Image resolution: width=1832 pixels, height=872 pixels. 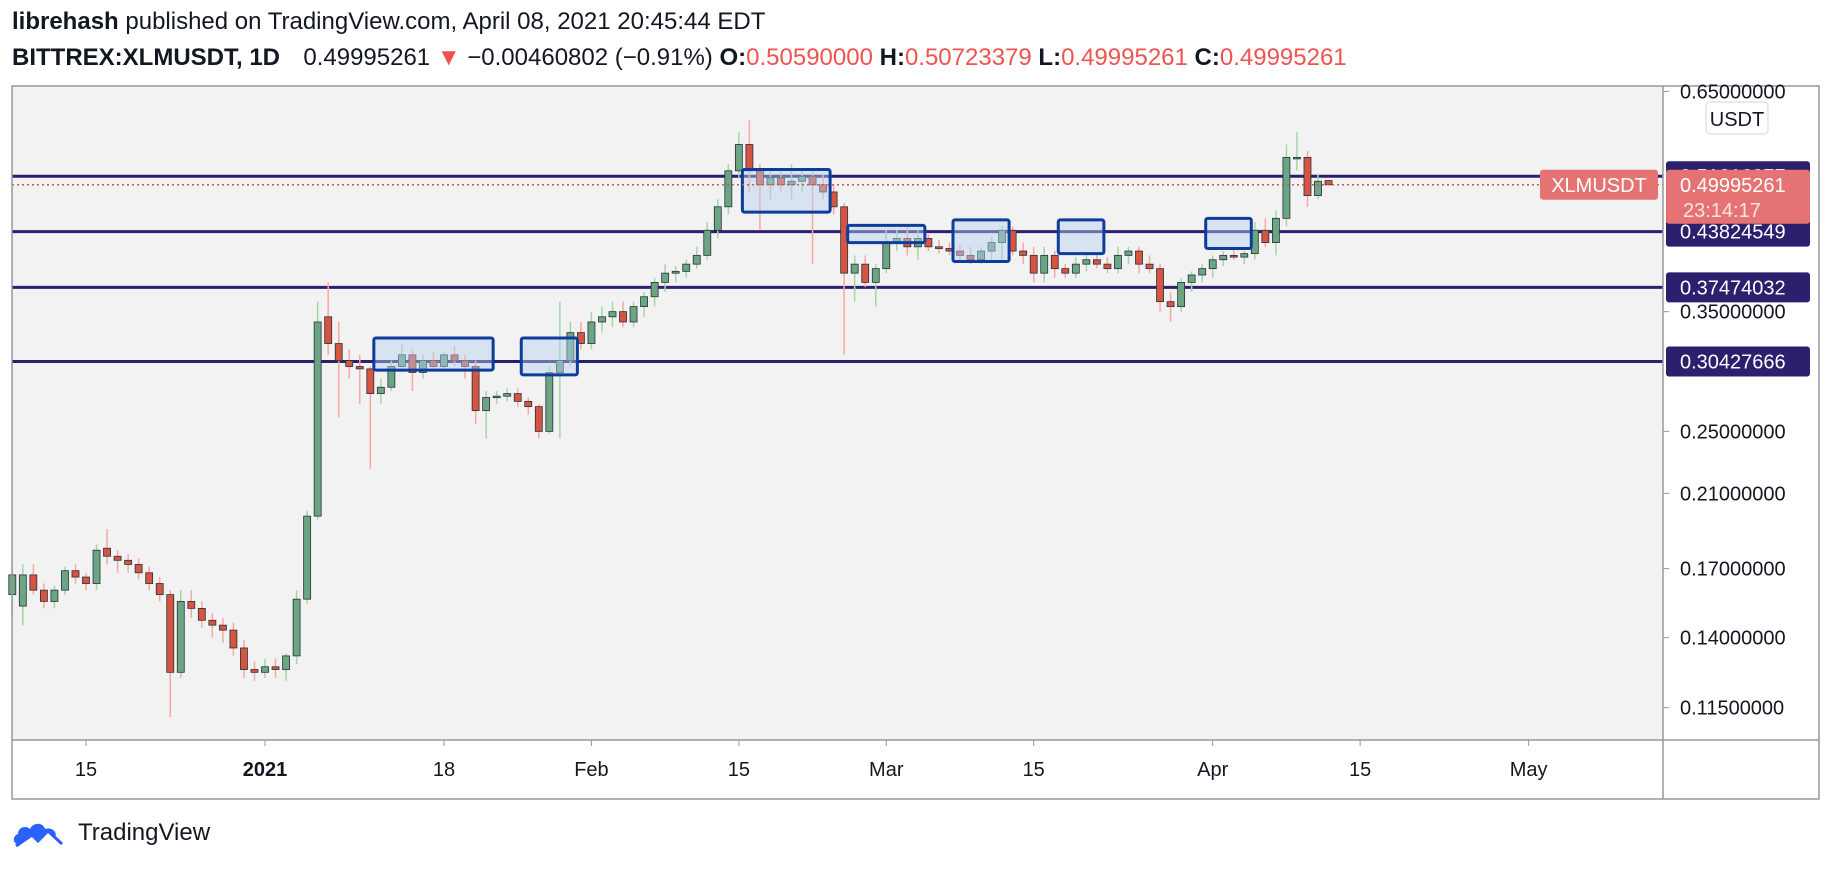 I want to click on currency-button: USDT, so click(x=1737, y=118).